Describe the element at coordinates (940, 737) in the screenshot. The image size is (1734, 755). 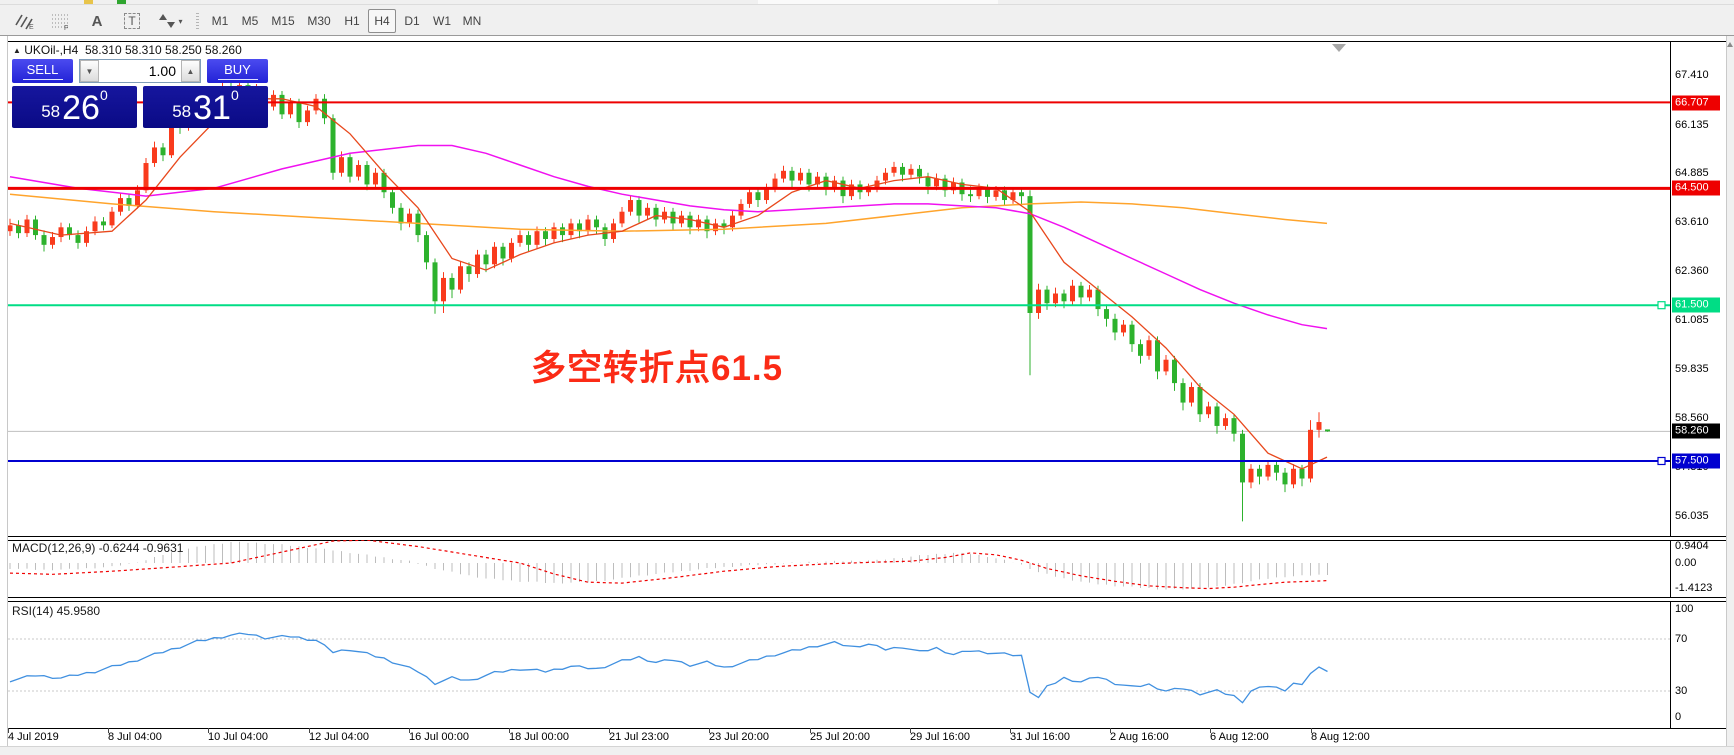
I see `time-axis-label: 29 Jul 16:00` at that location.